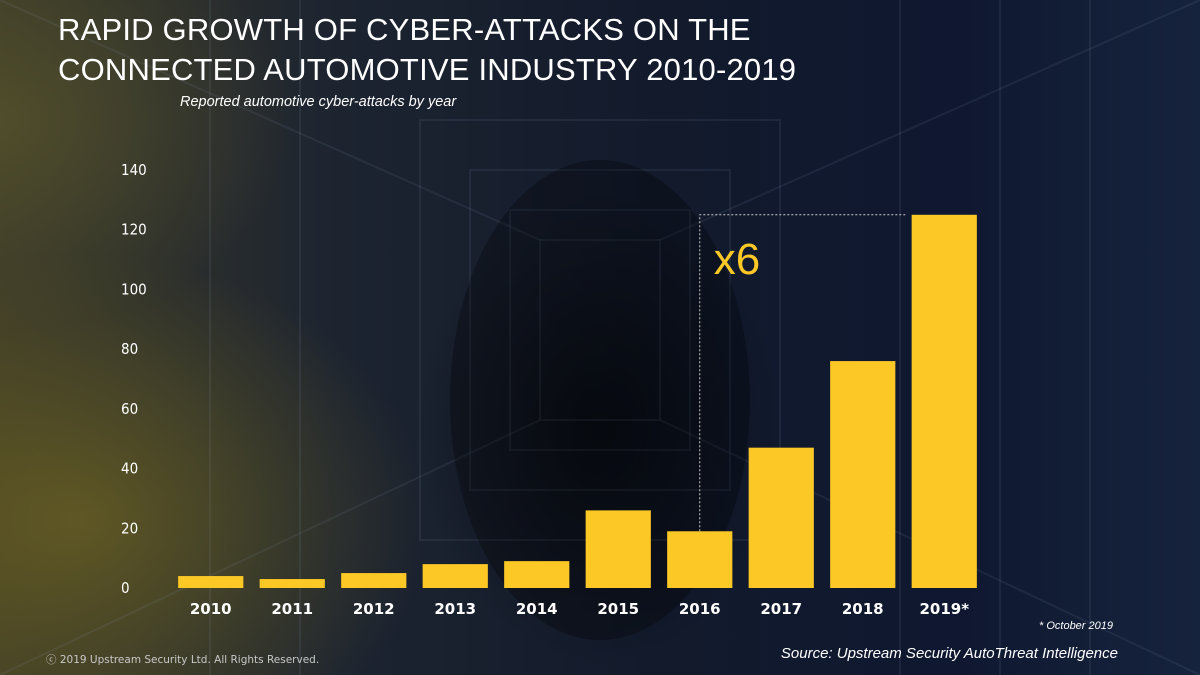 The width and height of the screenshot is (1200, 675). I want to click on growth-callout: x6, so click(802, 373).